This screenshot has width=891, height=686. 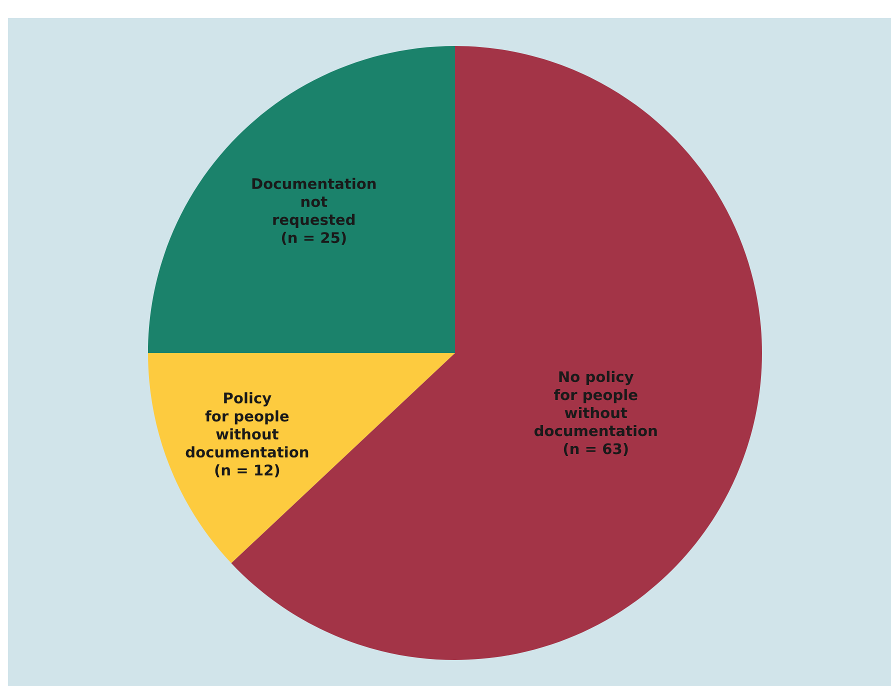 I want to click on slice-label: No policy for people without documentation (n = 63), so click(x=595, y=413).